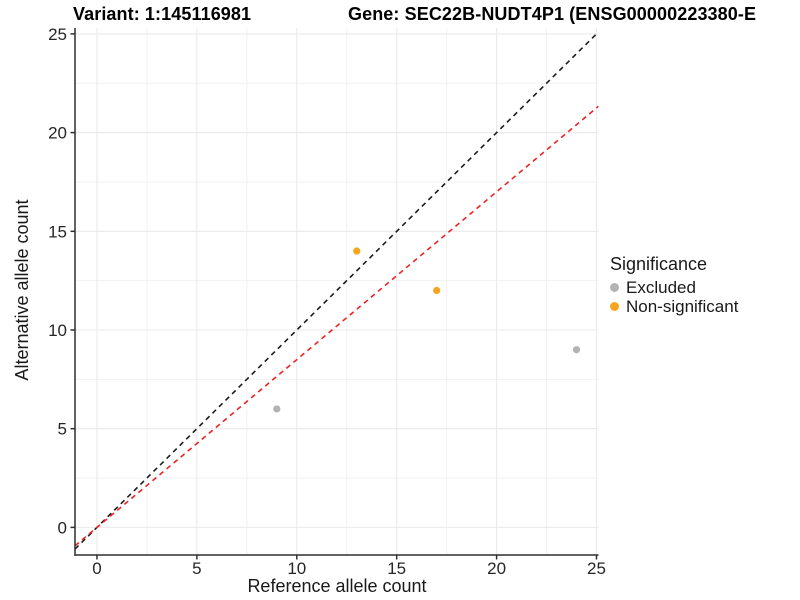  I want to click on x-tick-label: 5, so click(196, 568).